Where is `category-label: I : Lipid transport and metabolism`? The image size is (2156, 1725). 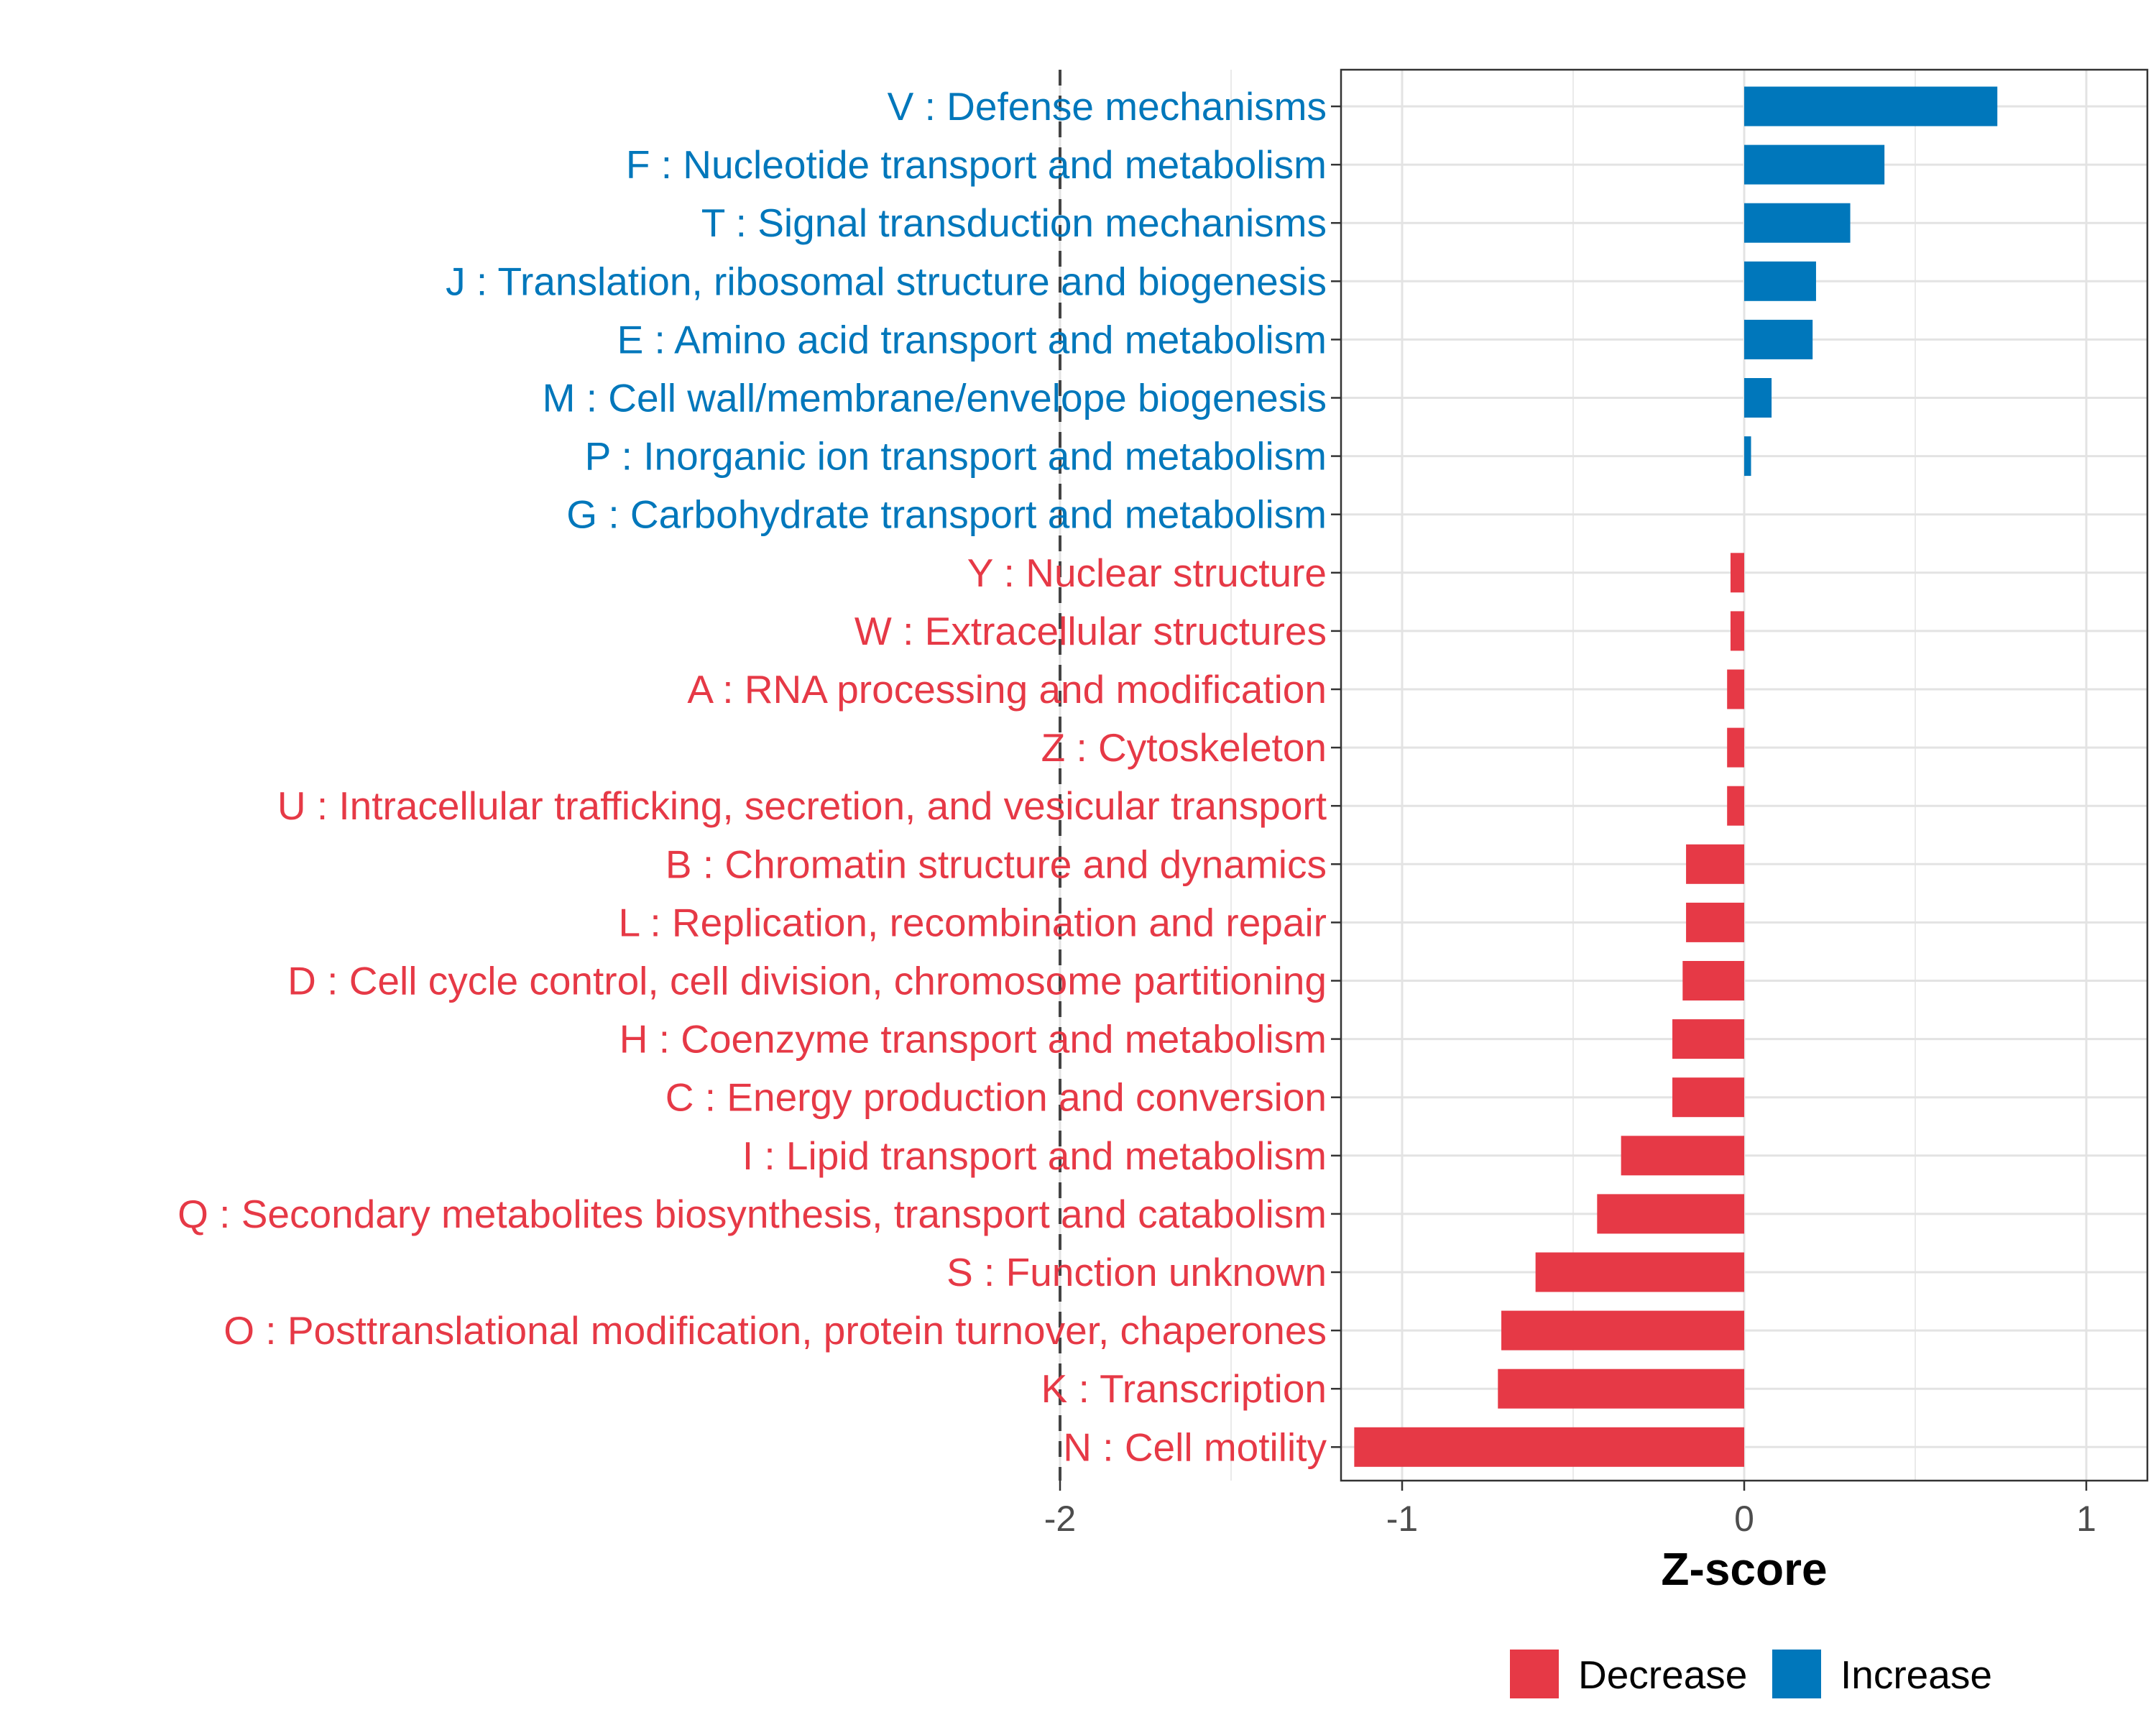 category-label: I : Lipid transport and metabolism is located at coordinates (1034, 1155).